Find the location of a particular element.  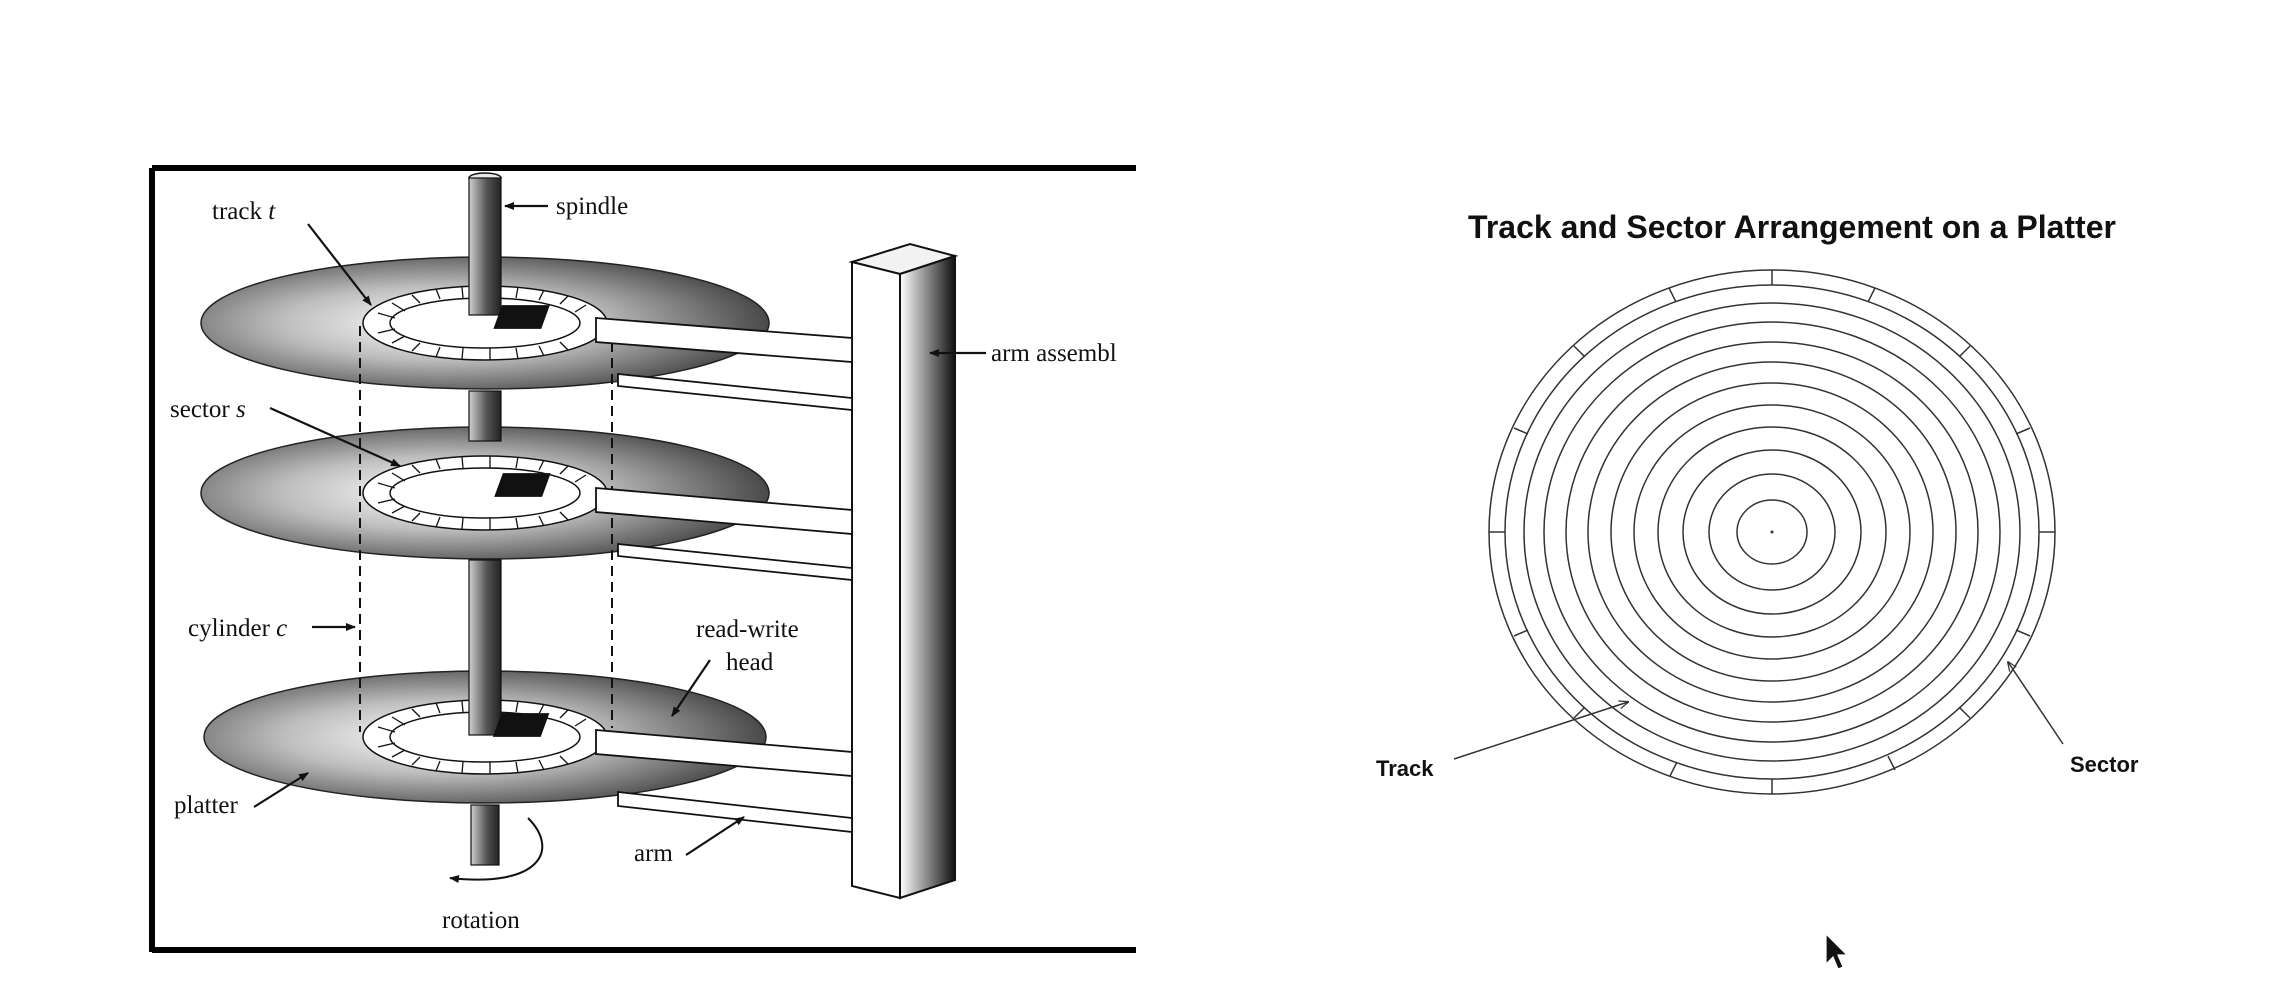

track-label-right: Track is located at coordinates (1405, 768).